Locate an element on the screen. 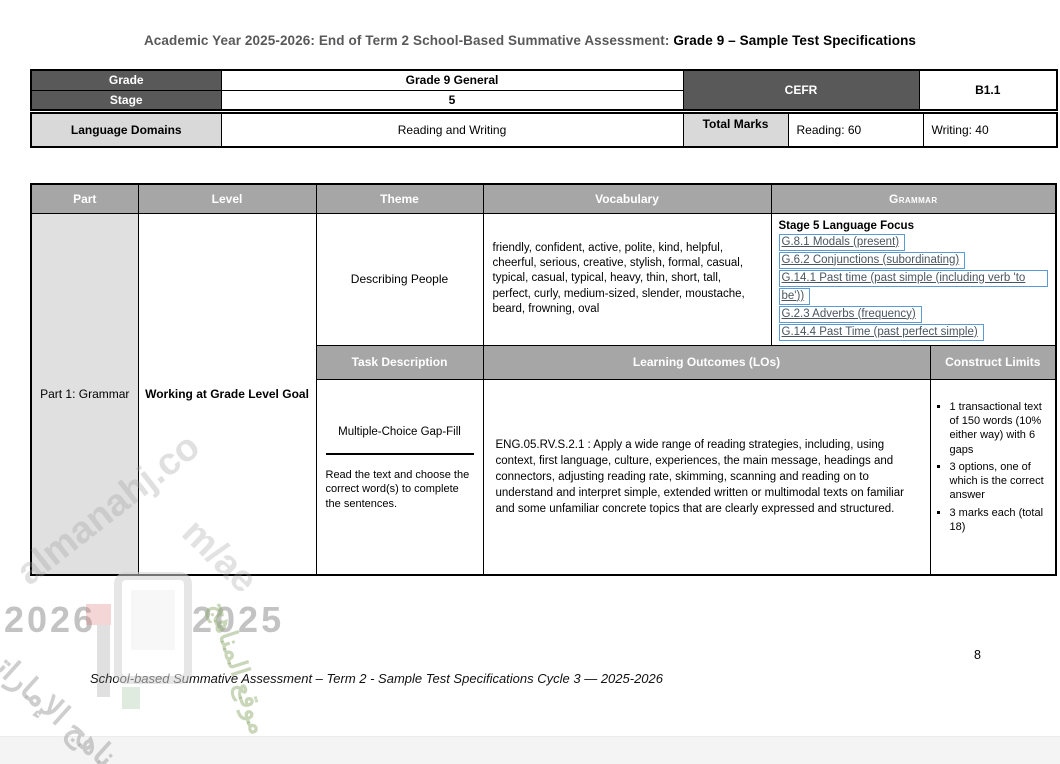 The width and height of the screenshot is (1060, 764). header-level: Level is located at coordinates (227, 198).